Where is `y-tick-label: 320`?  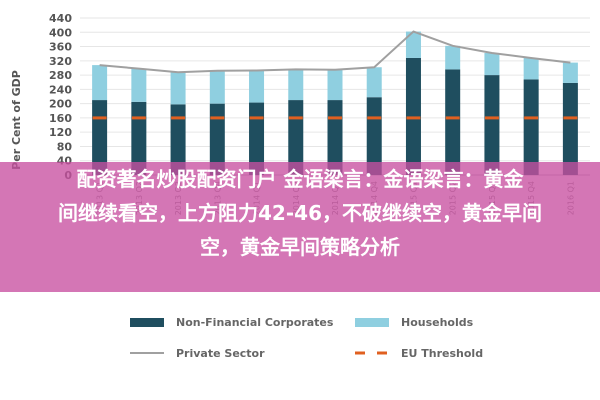 y-tick-label: 320 is located at coordinates (60, 61).